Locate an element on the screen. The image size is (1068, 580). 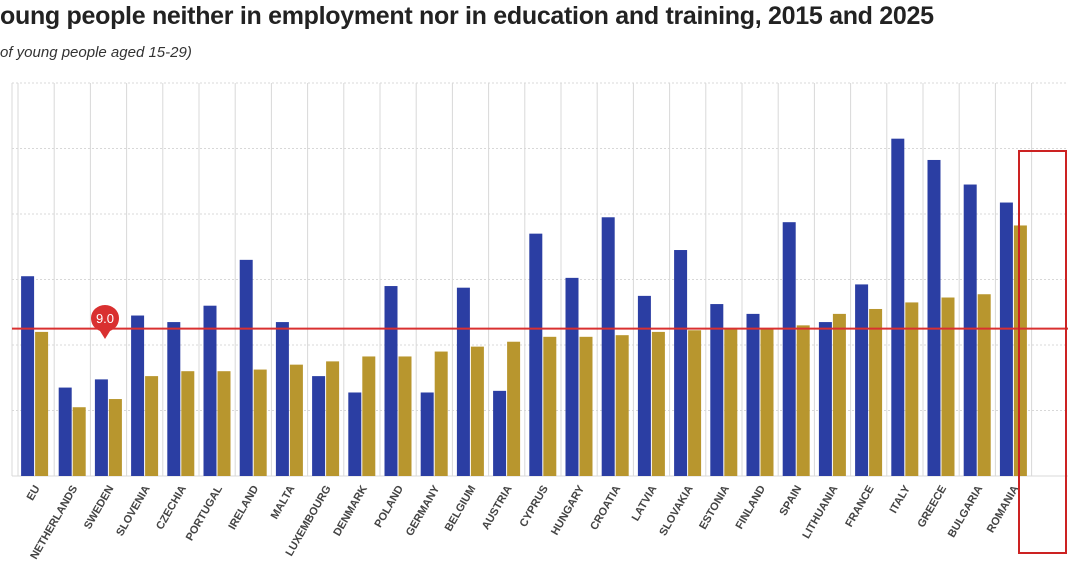
bar-2025-hungary is located at coordinates (586, 406).